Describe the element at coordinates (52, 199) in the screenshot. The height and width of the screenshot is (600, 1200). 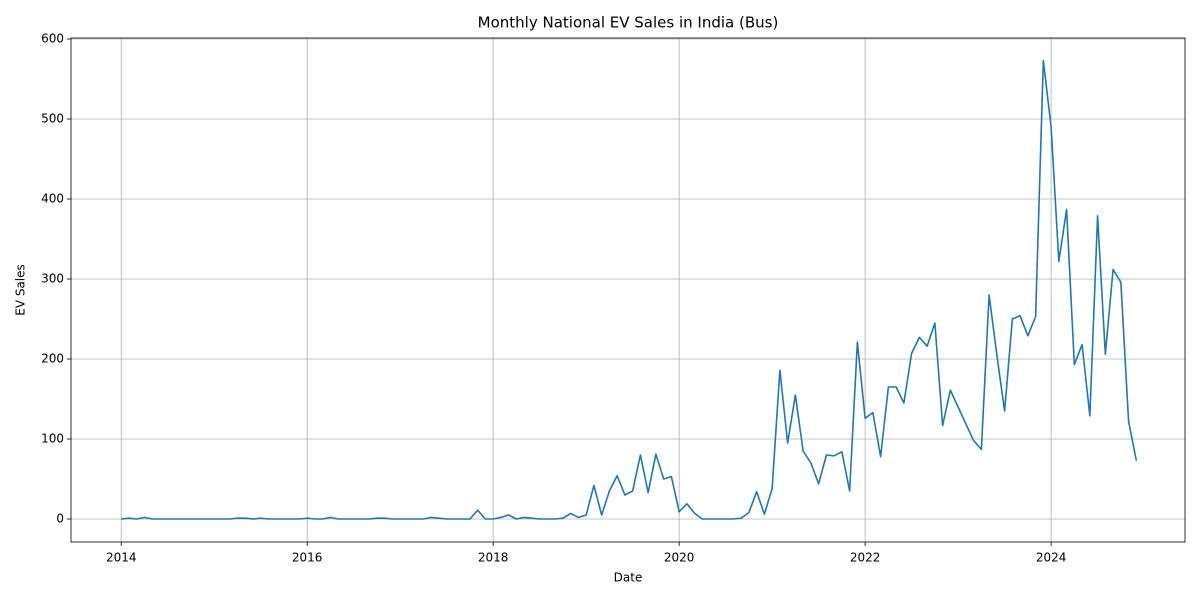
I see `y-tick-label: 400` at that location.